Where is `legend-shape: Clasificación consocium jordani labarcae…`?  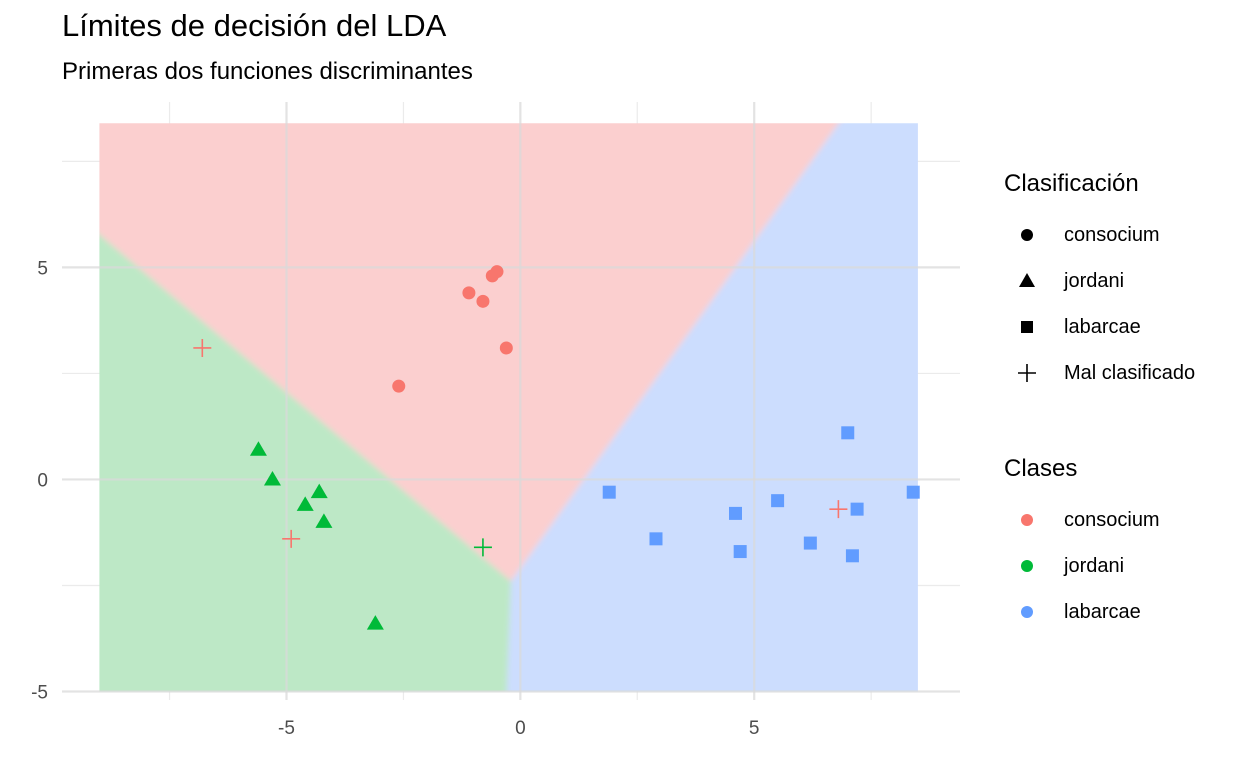 legend-shape: Clasificación consocium jordani labarcae… is located at coordinates (1099, 283).